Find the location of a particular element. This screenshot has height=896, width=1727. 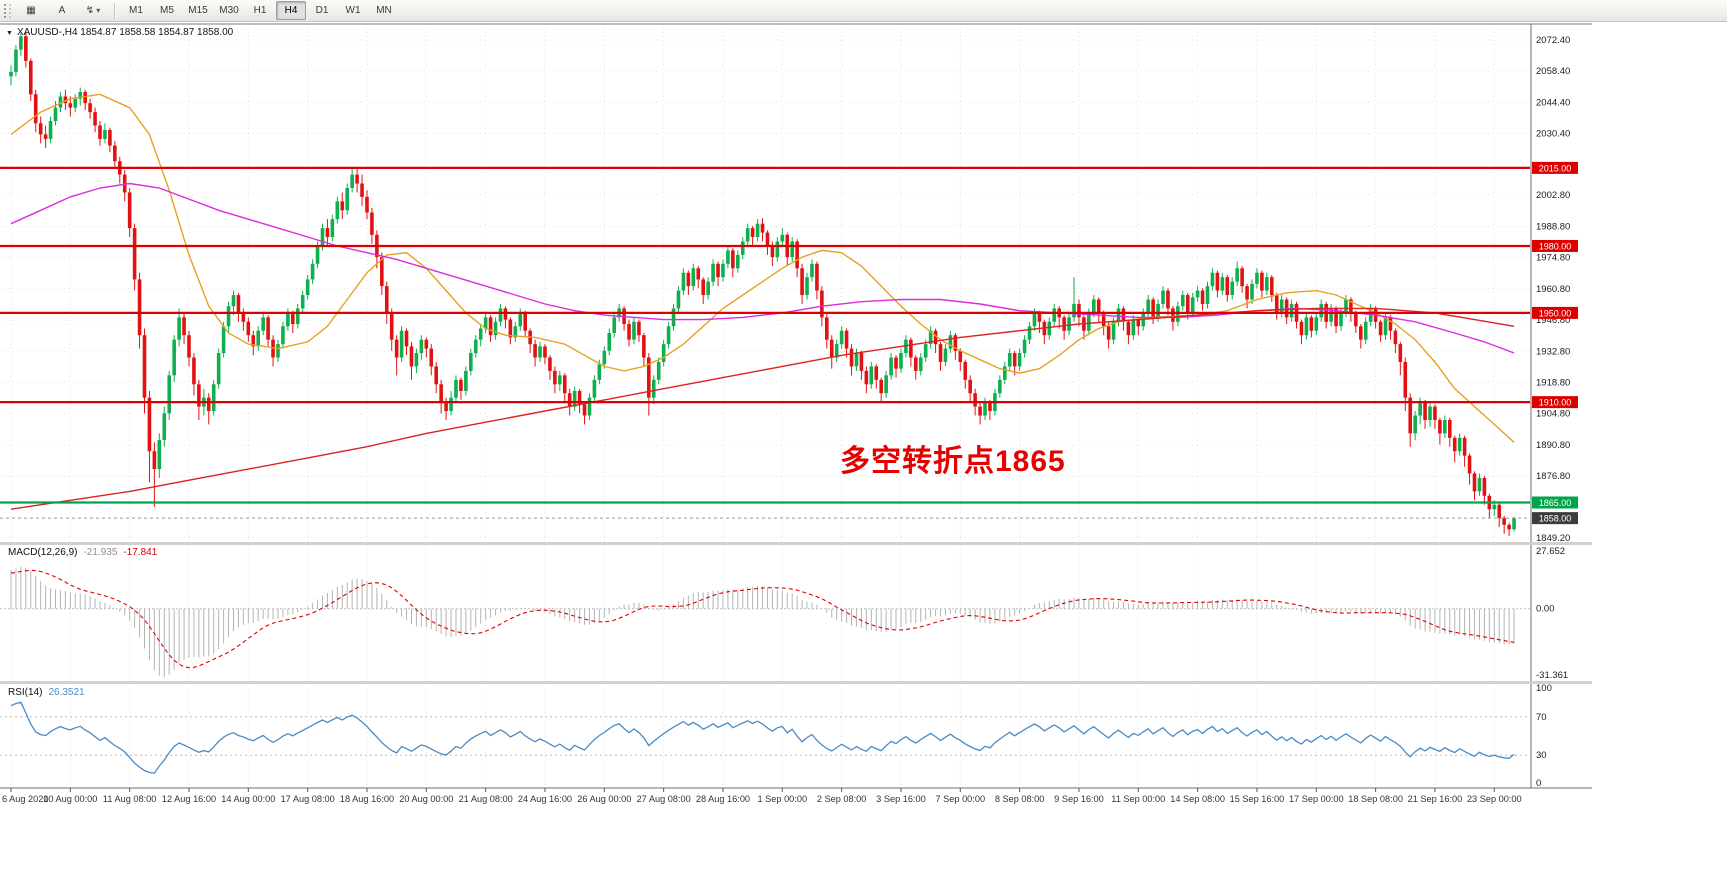

time-label: 24 Aug 16:00 is located at coordinates (545, 799).